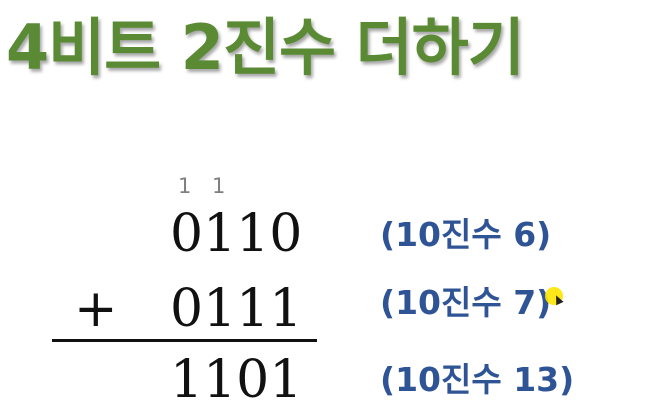 Image resolution: width=667 pixels, height=410 pixels. Describe the element at coordinates (236, 380) in the screenshot. I see `sum-result: 1101` at that location.